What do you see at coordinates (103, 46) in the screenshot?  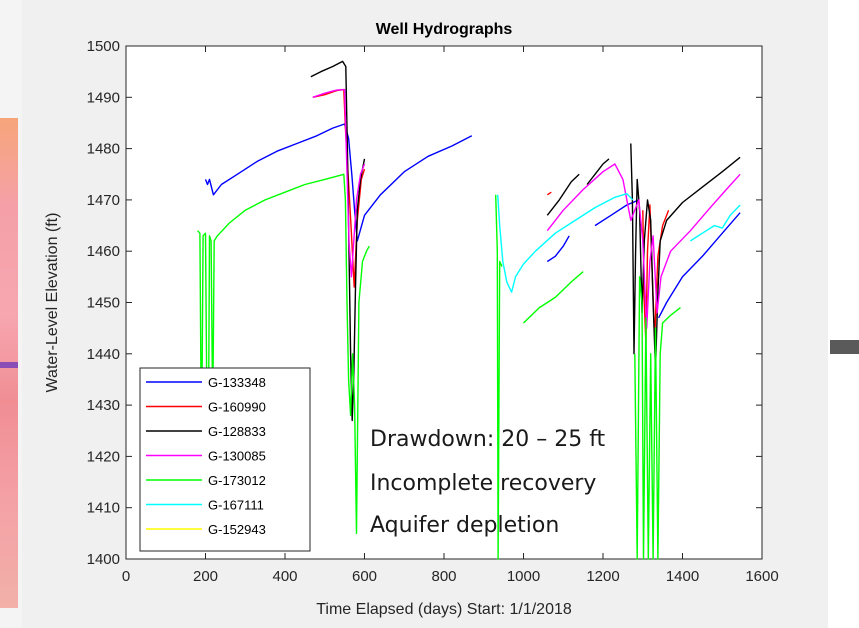 I see `y-tick-label: 1500` at bounding box center [103, 46].